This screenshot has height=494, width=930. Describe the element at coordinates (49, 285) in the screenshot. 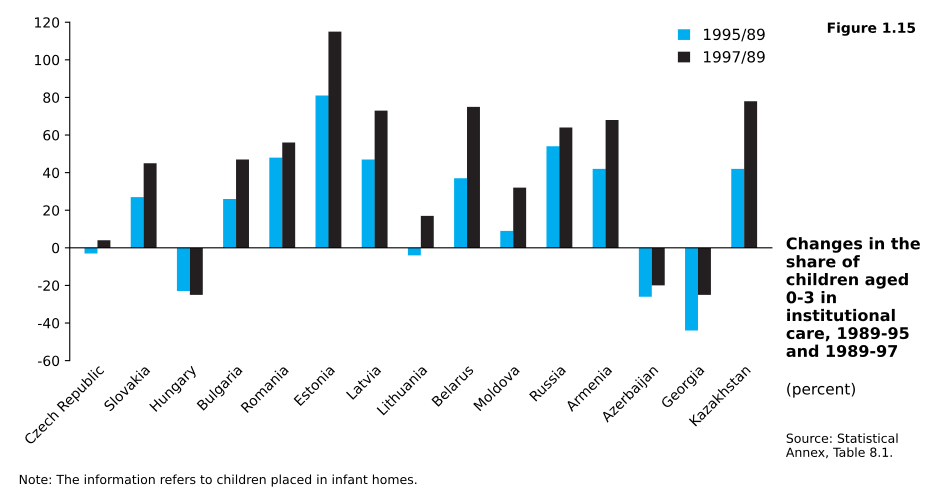

I see `y-tick-label: -20` at that location.